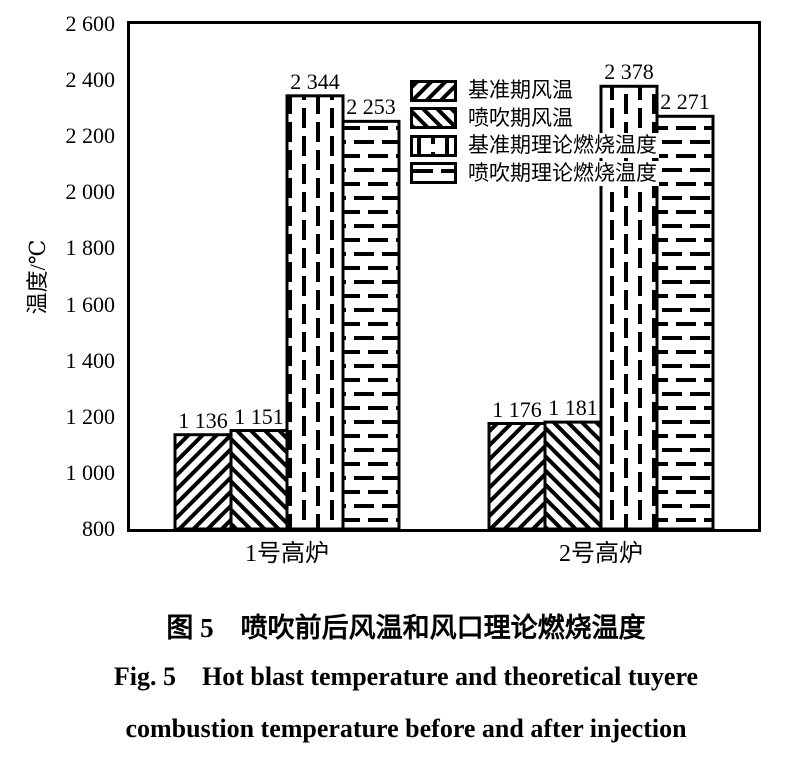 The image size is (812, 769). What do you see at coordinates (371, 107) in the screenshot?
I see `bar-value-label: 2 253` at bounding box center [371, 107].